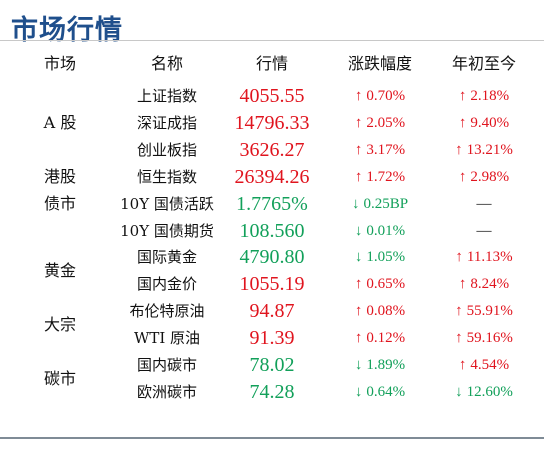  I want to click on row-change: ↑ 1.72%, so click(380, 177).